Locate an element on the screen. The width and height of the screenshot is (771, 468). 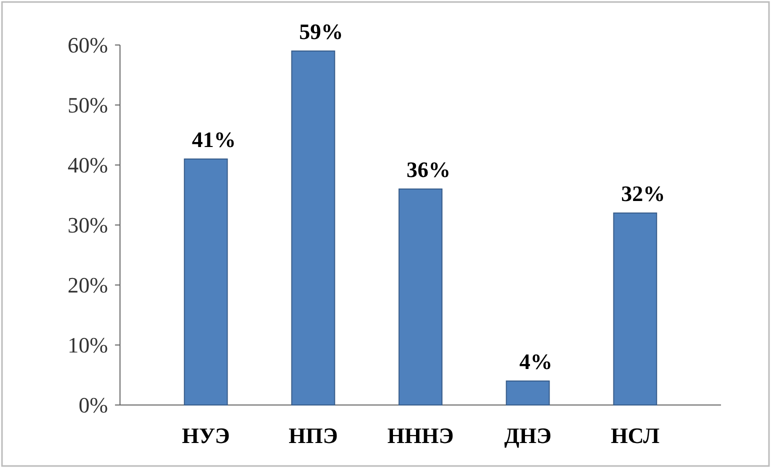
y-tick-label: 30% is located at coordinates (88, 225).